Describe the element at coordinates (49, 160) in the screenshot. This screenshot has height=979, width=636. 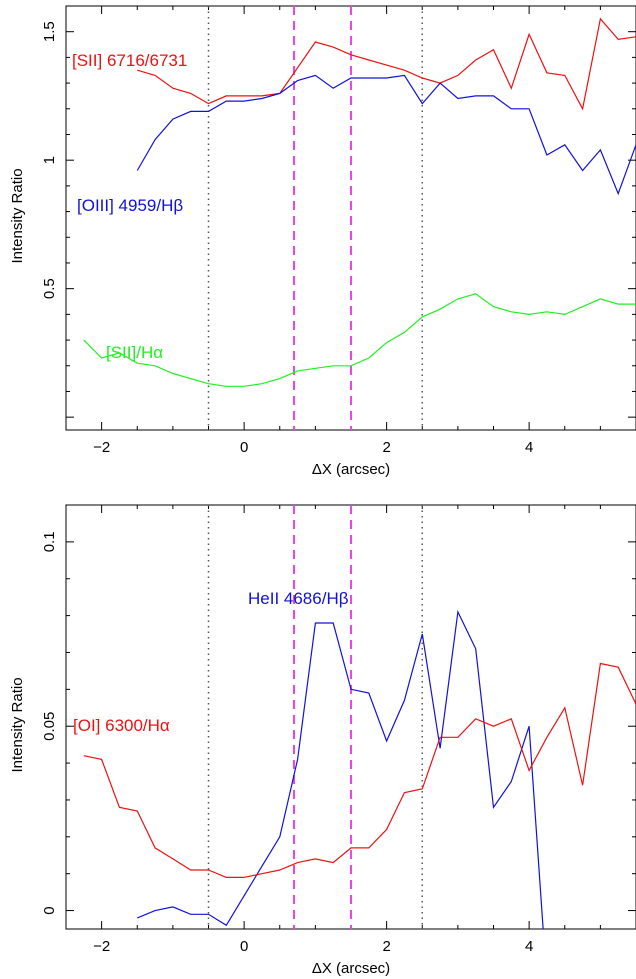
I see `y-tick-label: 1` at that location.